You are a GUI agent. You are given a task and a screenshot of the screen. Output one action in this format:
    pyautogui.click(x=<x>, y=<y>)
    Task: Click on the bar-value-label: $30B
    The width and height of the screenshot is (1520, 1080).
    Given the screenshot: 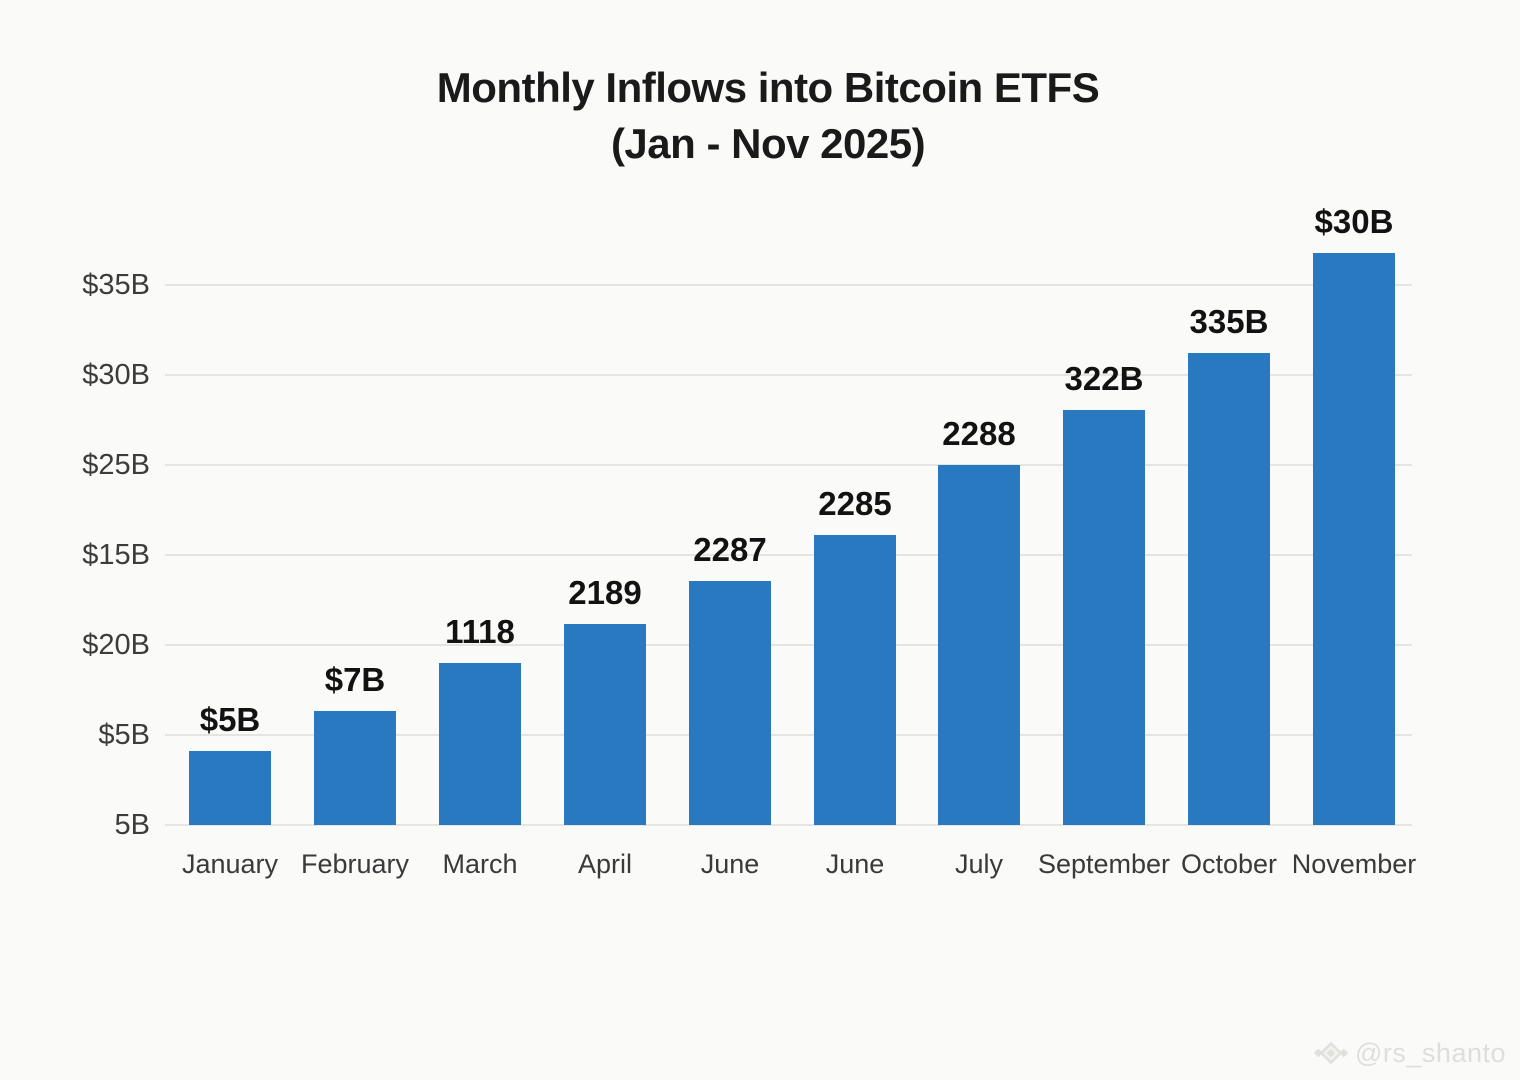 What is the action you would take?
    pyautogui.click(x=1354, y=221)
    